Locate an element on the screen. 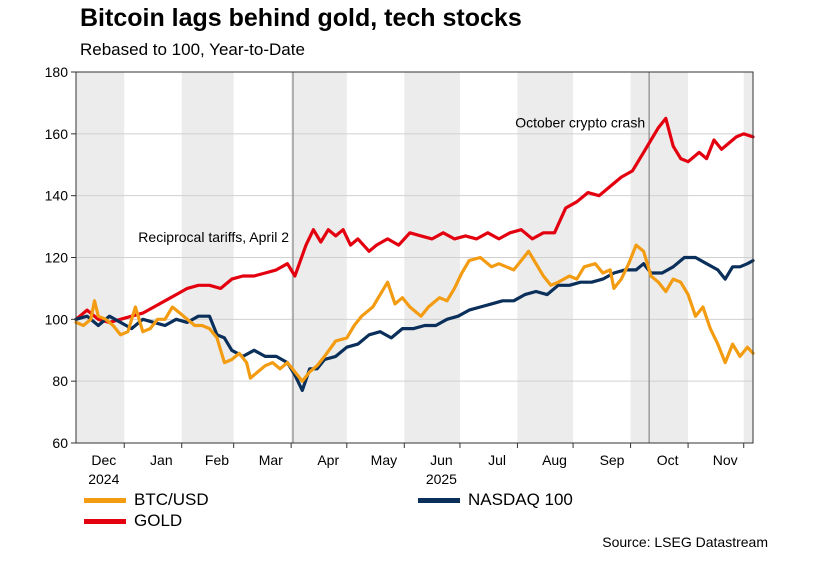 Image resolution: width=834 pixels, height=562 pixels. legend-label-nasdaq: NASDAQ 100 is located at coordinates (520, 499).